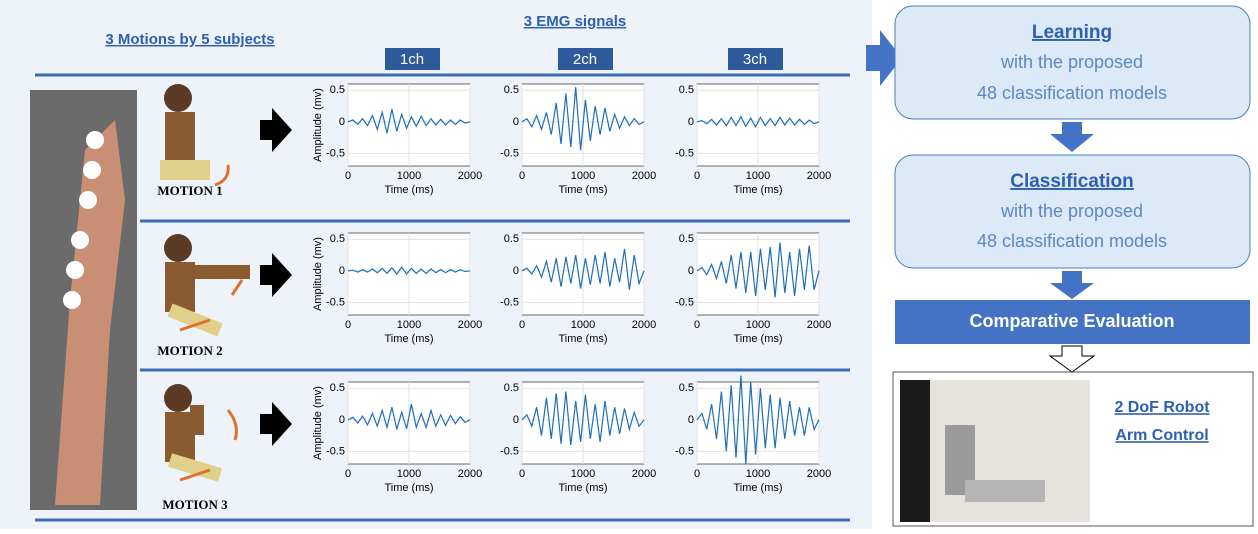 This screenshot has height=534, width=1258. What do you see at coordinates (755, 59) in the screenshot?
I see `channel-label: 3ch` at bounding box center [755, 59].